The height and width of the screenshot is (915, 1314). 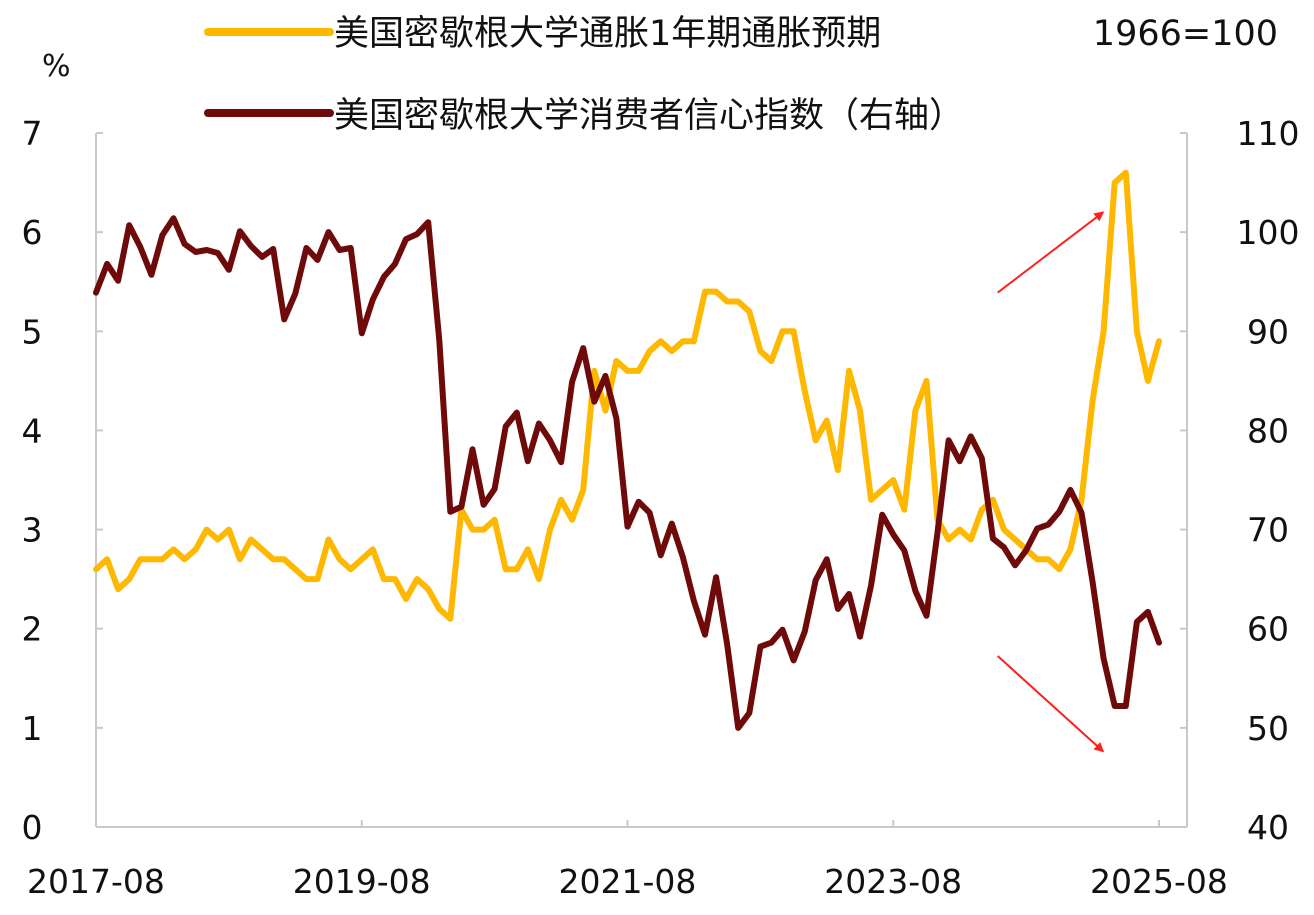 What do you see at coordinates (62, 480) in the screenshot?
I see `left-axis-ticks: 0 1 2 3 4 5 6 7` at bounding box center [62, 480].